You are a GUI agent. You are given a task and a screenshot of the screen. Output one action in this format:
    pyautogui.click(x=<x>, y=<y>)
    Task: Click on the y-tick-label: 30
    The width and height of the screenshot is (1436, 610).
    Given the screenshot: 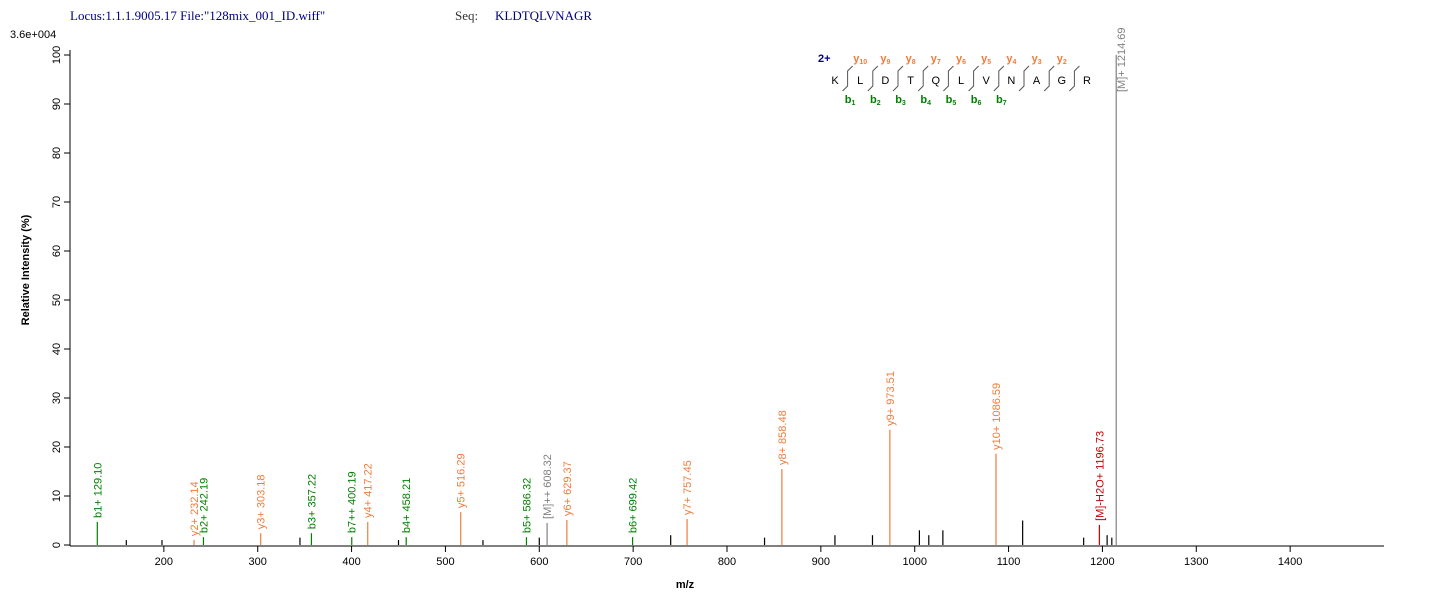 What is the action you would take?
    pyautogui.click(x=57, y=398)
    